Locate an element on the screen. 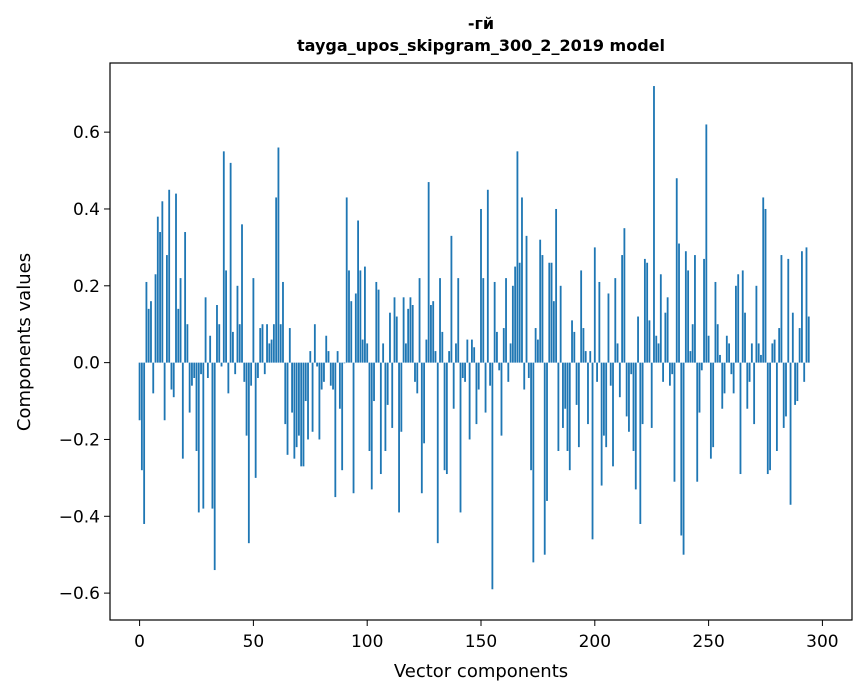  y-axis-label: Components values is located at coordinates (24, 342).